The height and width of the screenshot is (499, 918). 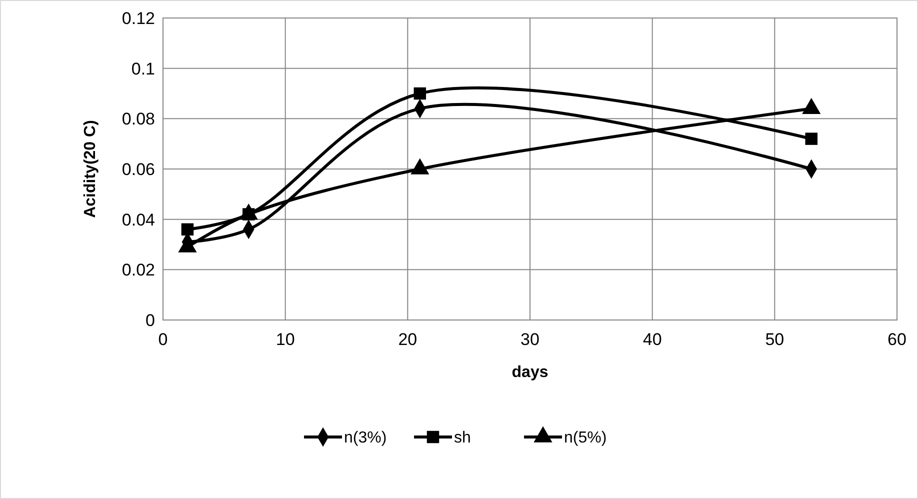 I want to click on legend-label: n(3%), so click(x=365, y=438).